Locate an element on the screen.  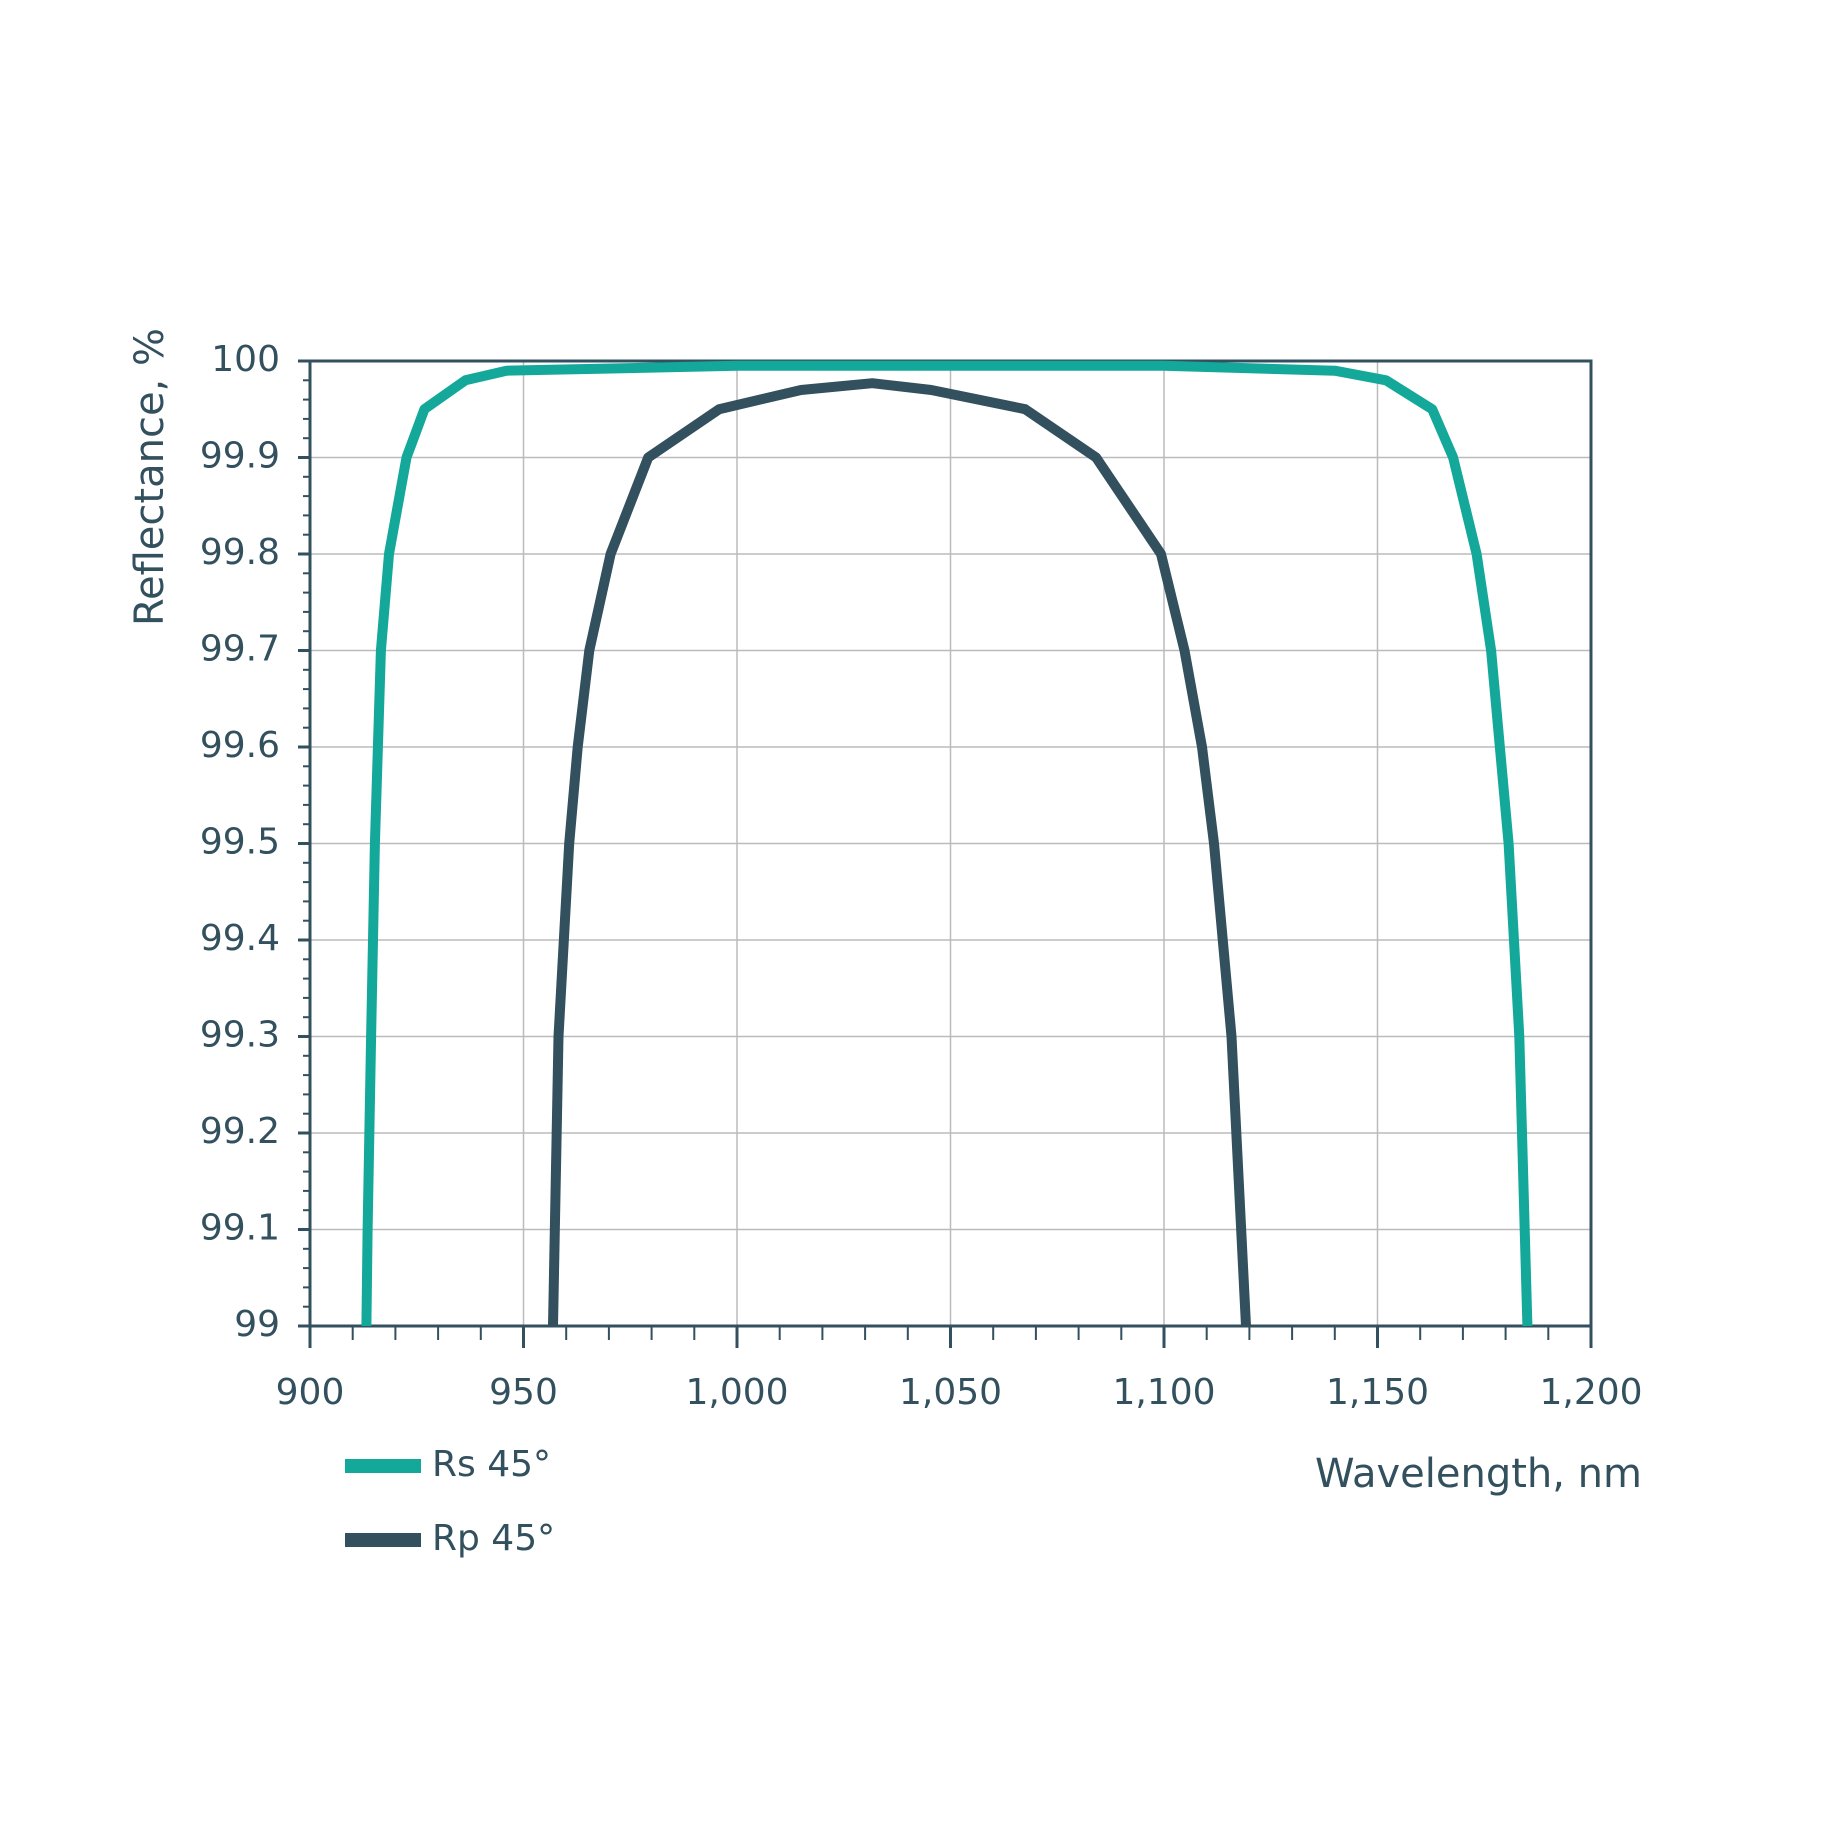
x-tick-label: 1,200 is located at coordinates (1590, 1392).